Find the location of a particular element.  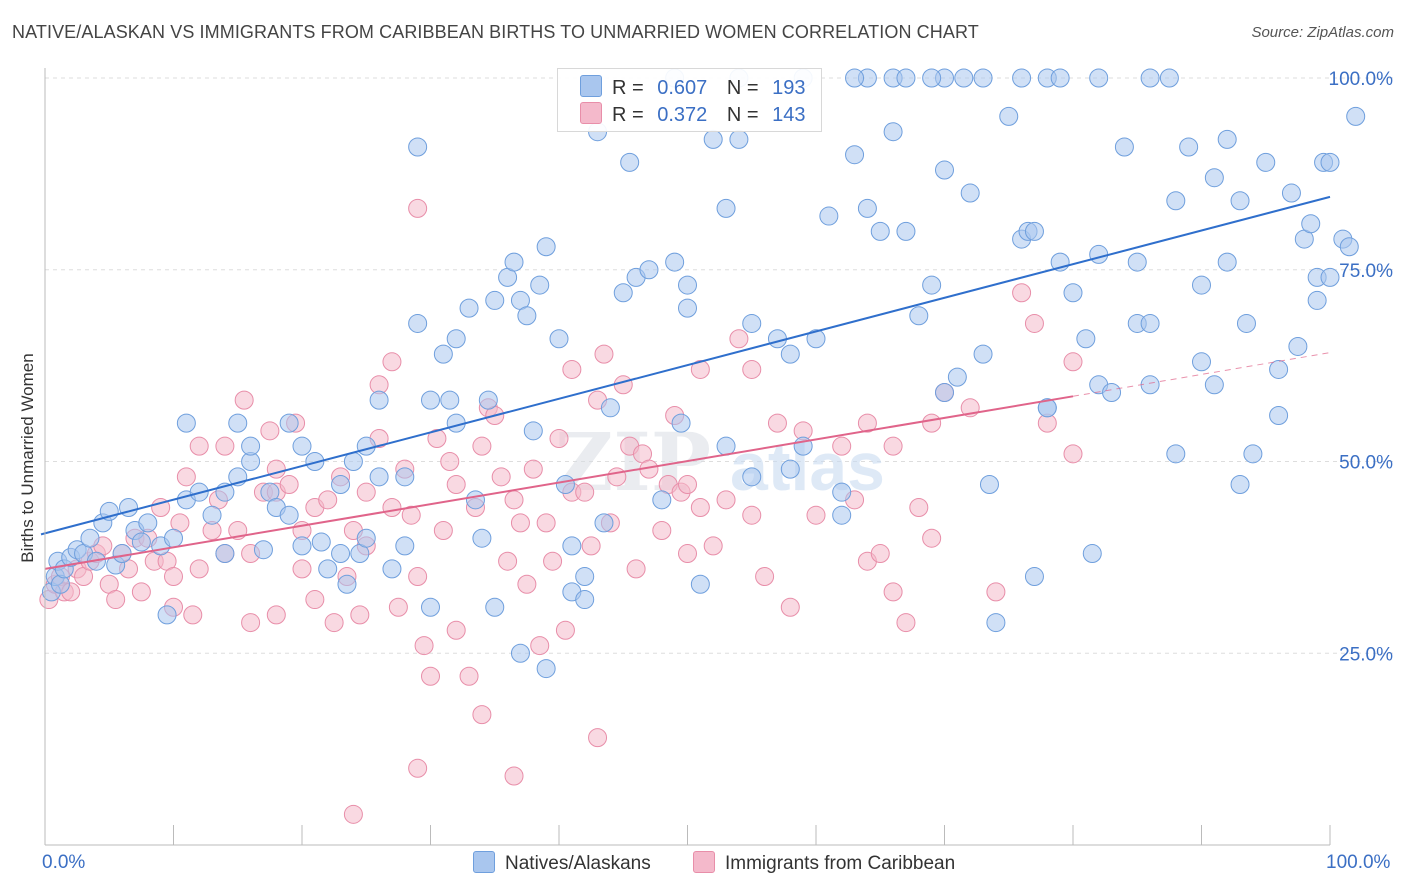

source-label: Source: ZipAtlas.com is located at coordinates (1322, 32).